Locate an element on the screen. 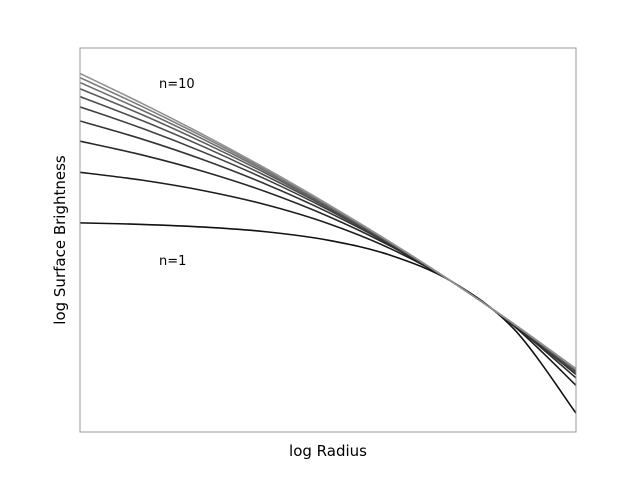 This screenshot has width=640, height=484. y-axis-label: log Surface Brightness is located at coordinates (60, 240).